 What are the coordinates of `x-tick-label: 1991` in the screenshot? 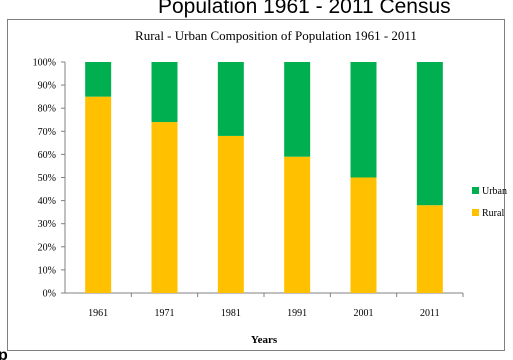 It's located at (297, 313).